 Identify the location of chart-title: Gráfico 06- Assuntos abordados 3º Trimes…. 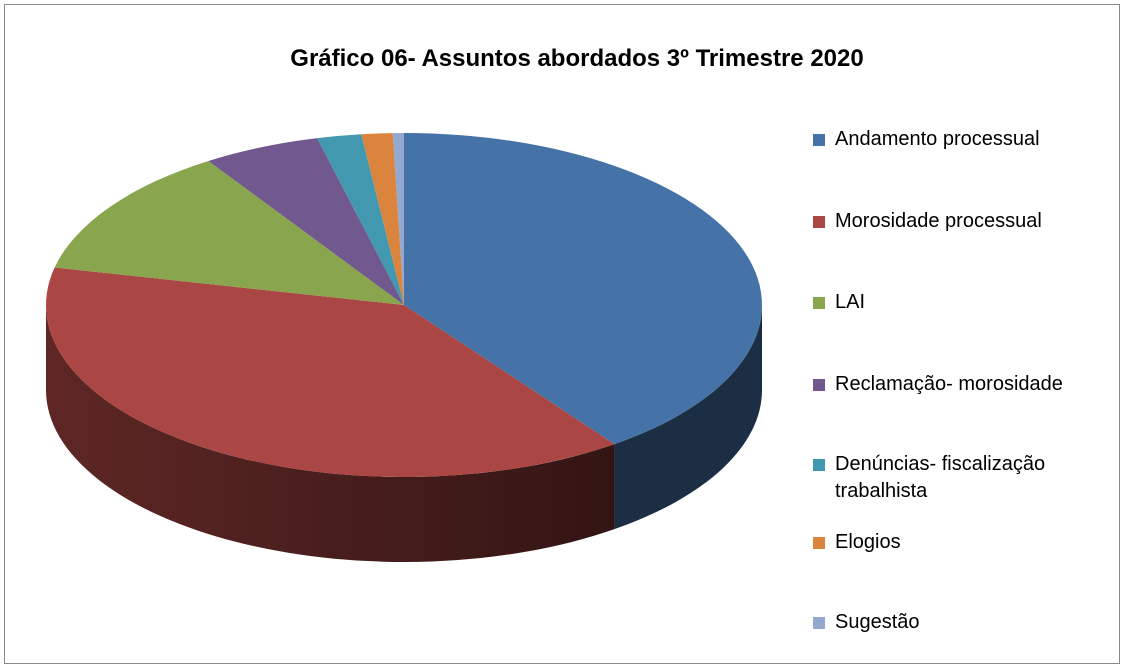
(576, 58).